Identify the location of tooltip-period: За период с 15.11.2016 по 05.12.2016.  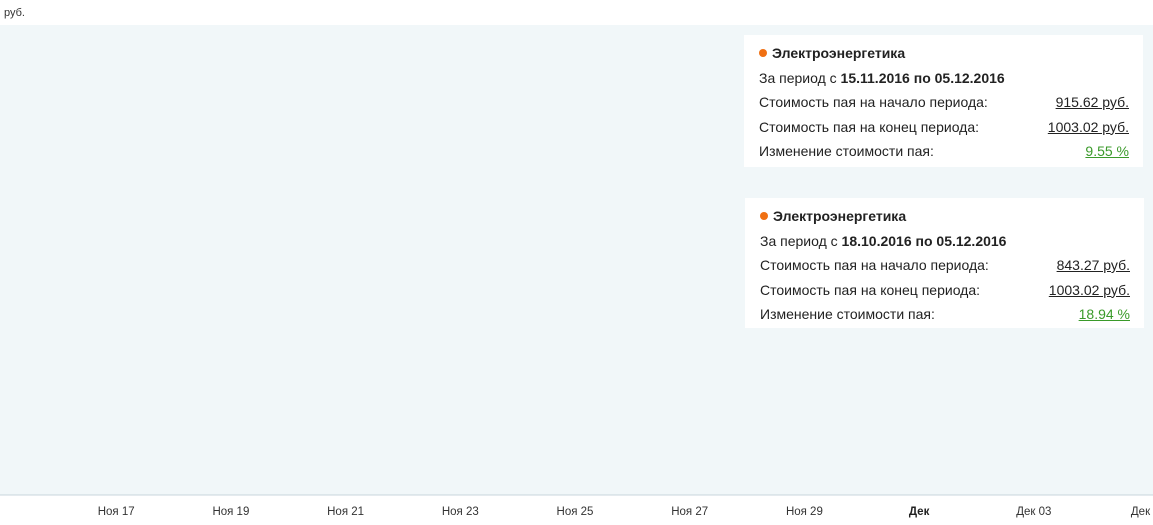
(944, 78).